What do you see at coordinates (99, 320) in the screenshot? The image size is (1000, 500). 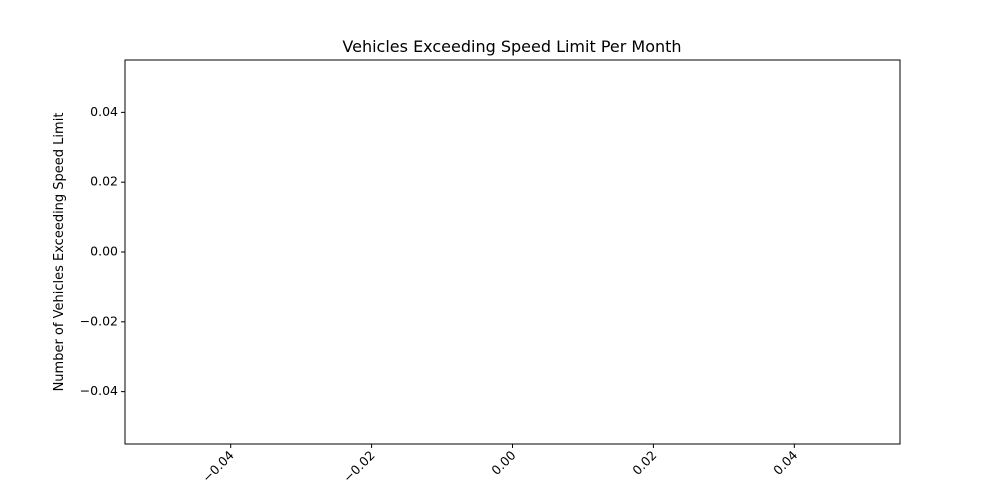 I see `y-tick-label: −0.02` at bounding box center [99, 320].